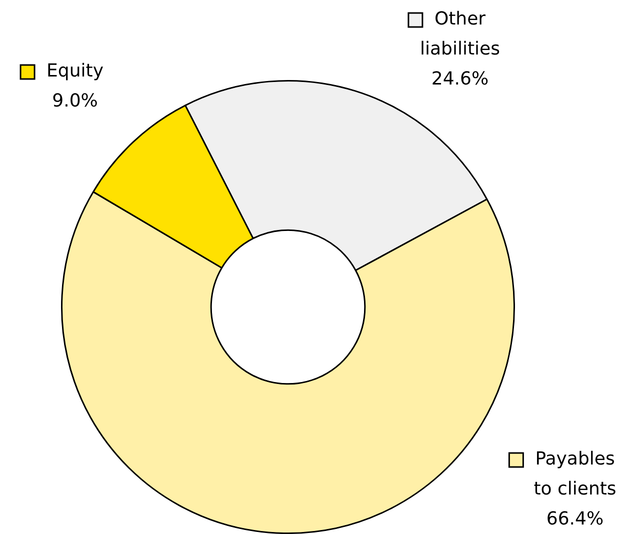 Image resolution: width=639 pixels, height=534 pixels. I want to click on data-label: 9.0%, so click(75, 101).